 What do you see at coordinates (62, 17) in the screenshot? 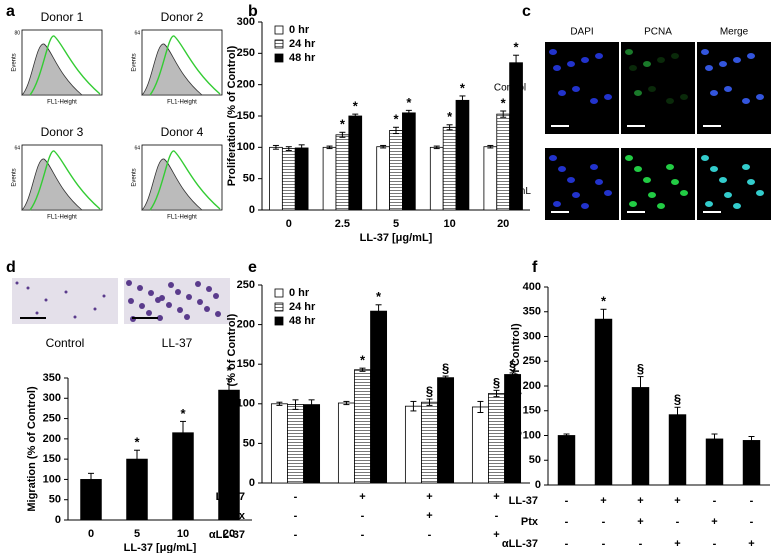
I see `plot-title: Donor 1` at bounding box center [62, 17].